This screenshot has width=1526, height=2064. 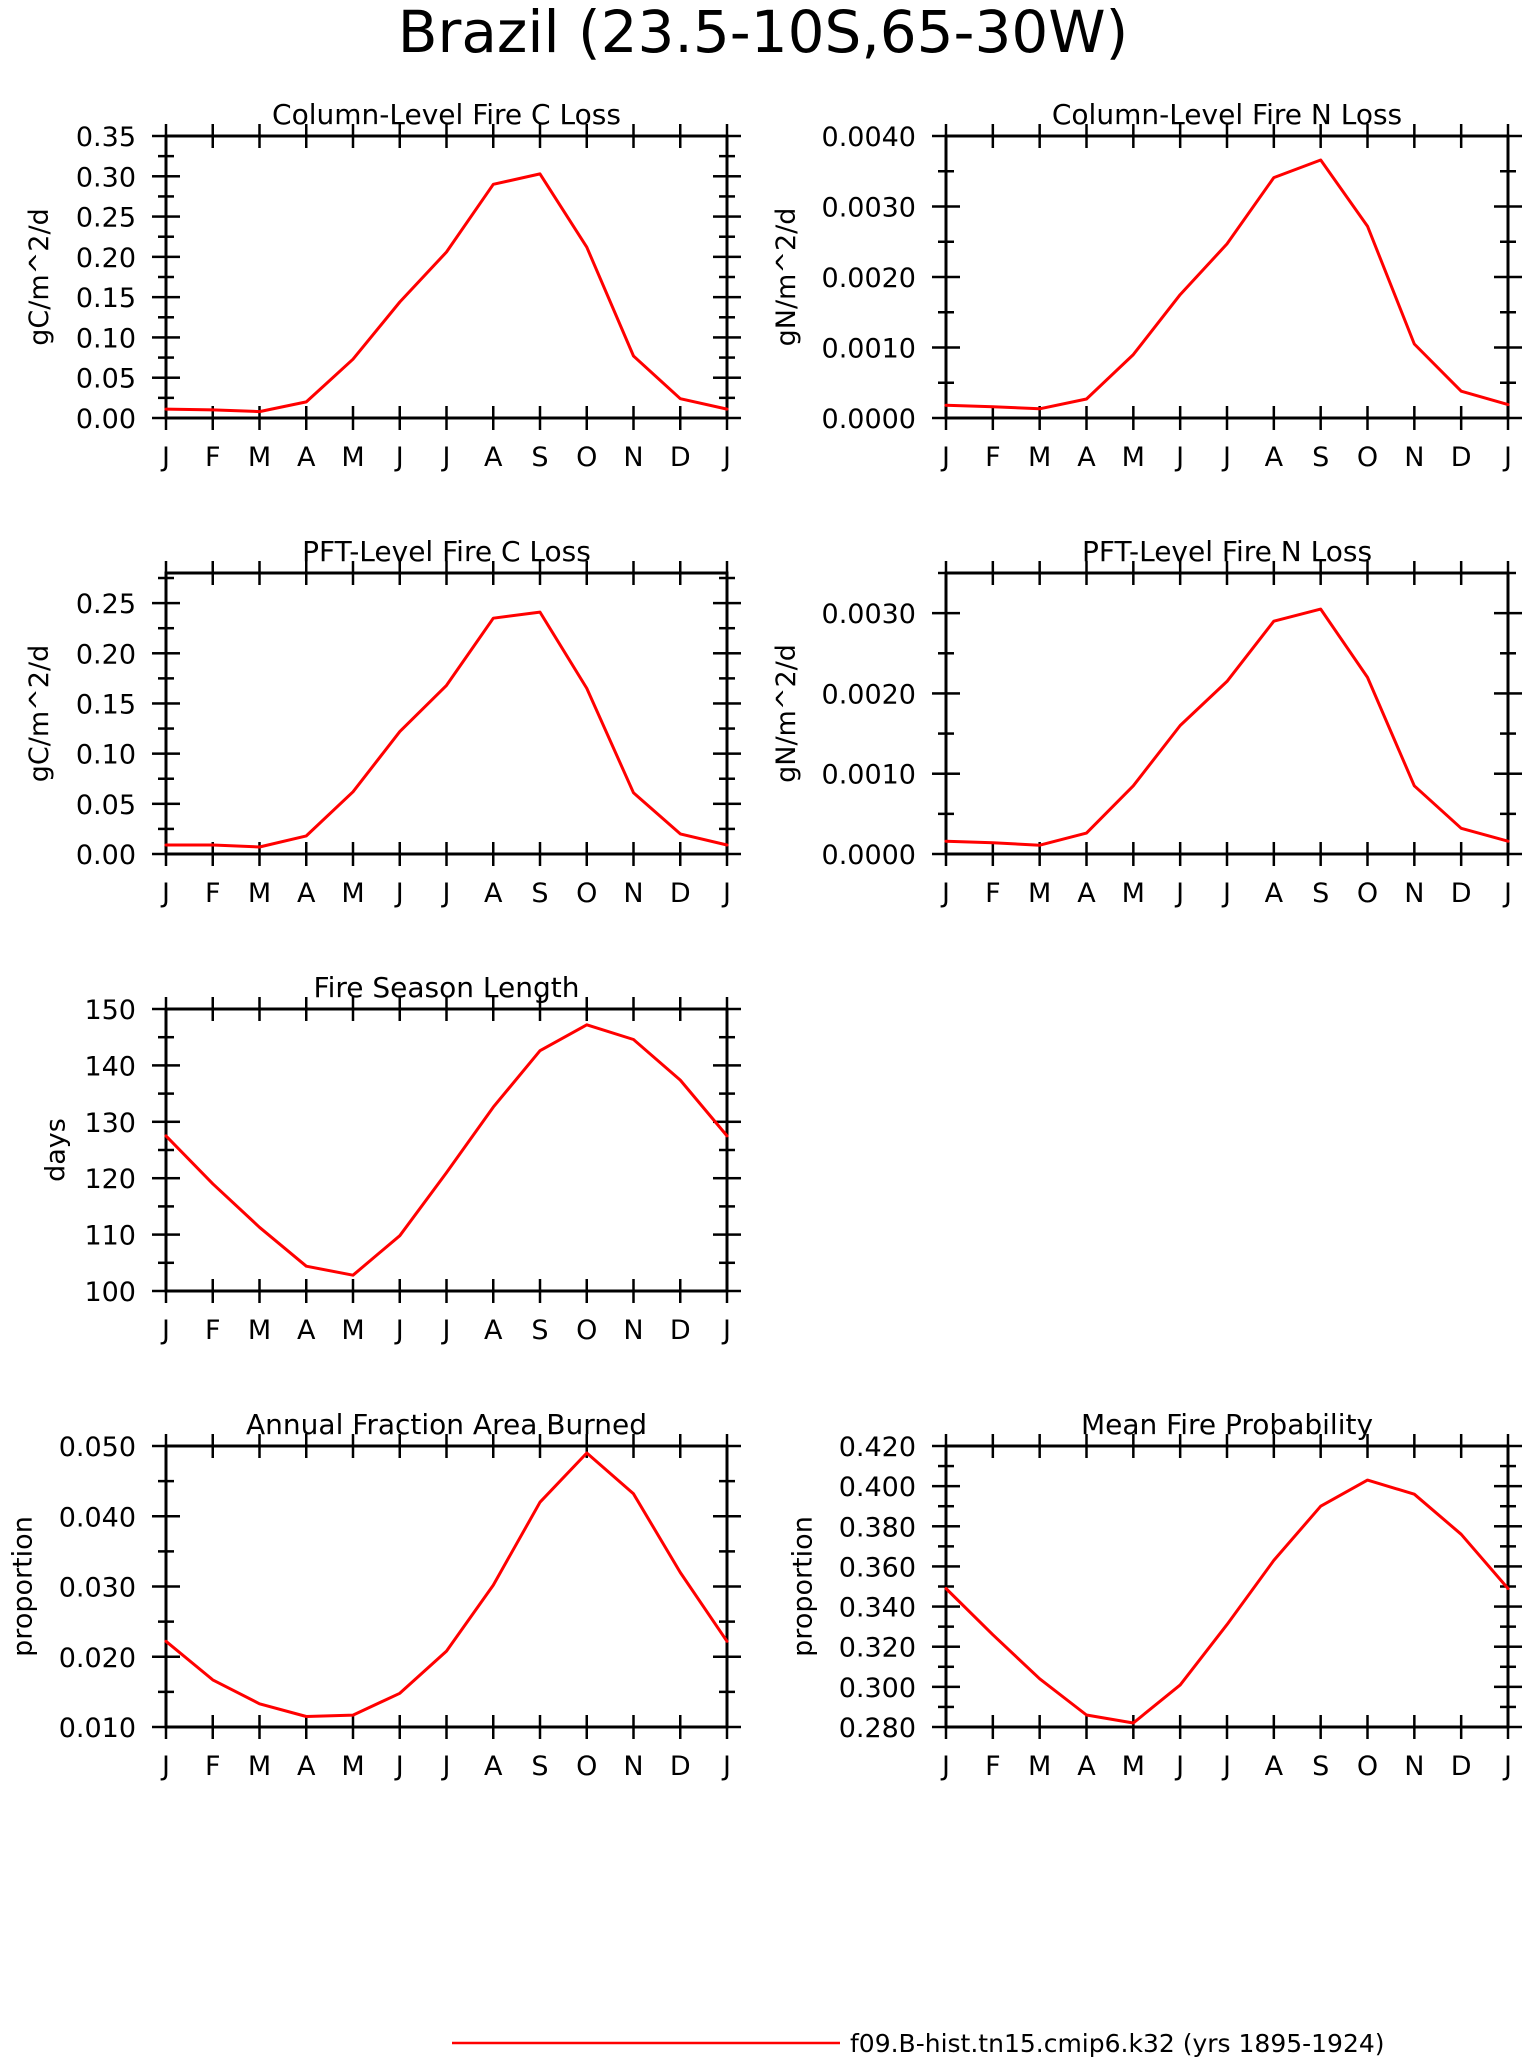 What do you see at coordinates (877, 1648) in the screenshot?
I see `y-tick-label: 0.320` at bounding box center [877, 1648].